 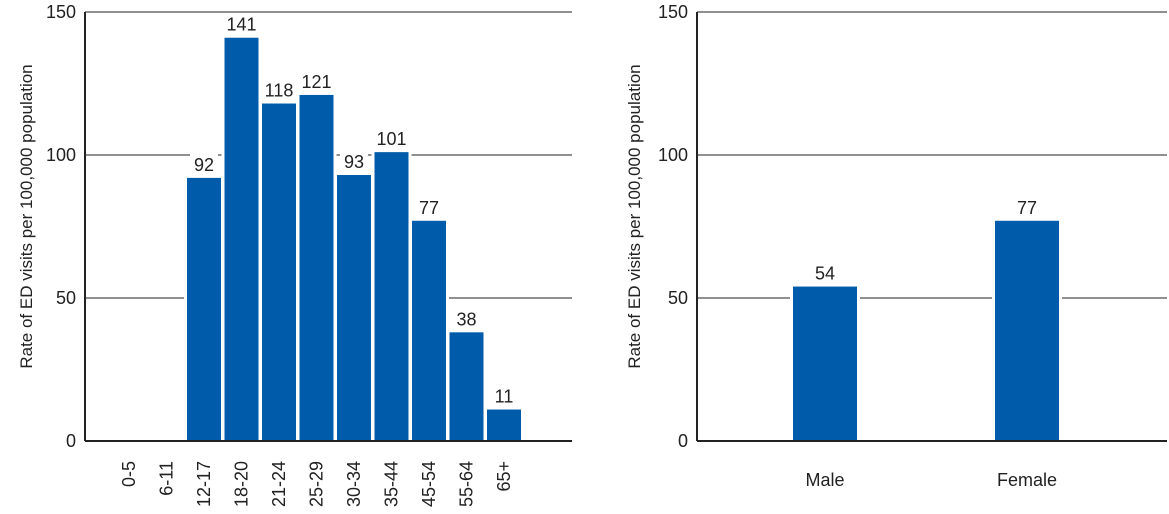 I want to click on data-labels: 54 77, so click(x=926, y=240).